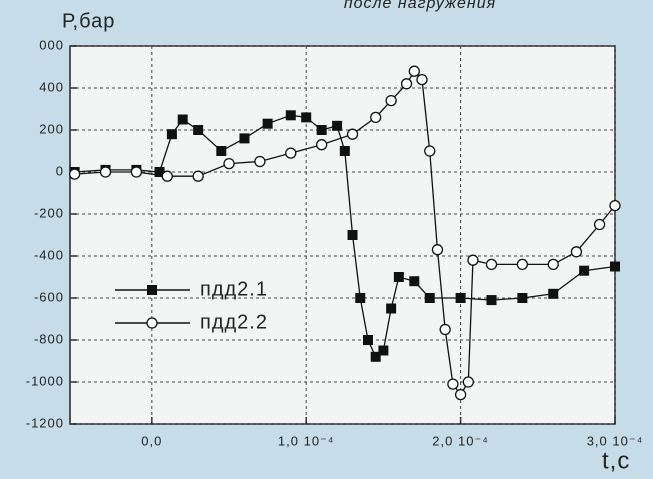  What do you see at coordinates (45, 422) in the screenshot?
I see `y-tick-label: -1200` at bounding box center [45, 422].